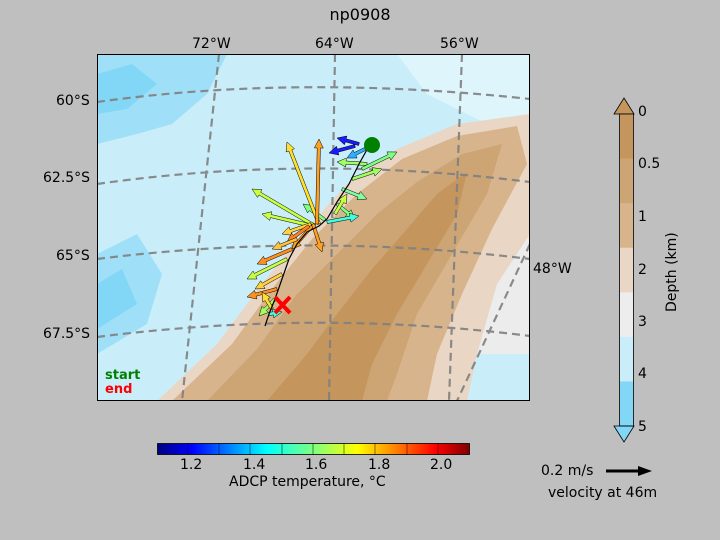  I want to click on temp-tick: 1.2, so click(191, 465).